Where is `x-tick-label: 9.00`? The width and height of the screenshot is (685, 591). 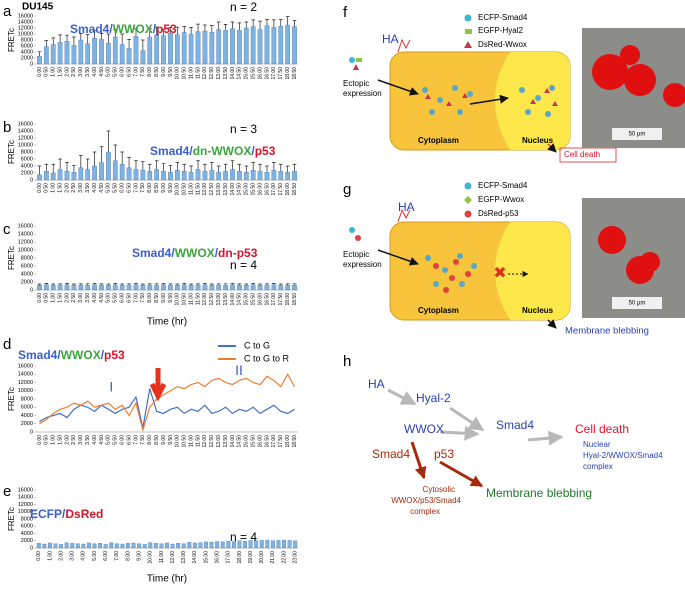 x-tick-label: 9.00 is located at coordinates (164, 72).